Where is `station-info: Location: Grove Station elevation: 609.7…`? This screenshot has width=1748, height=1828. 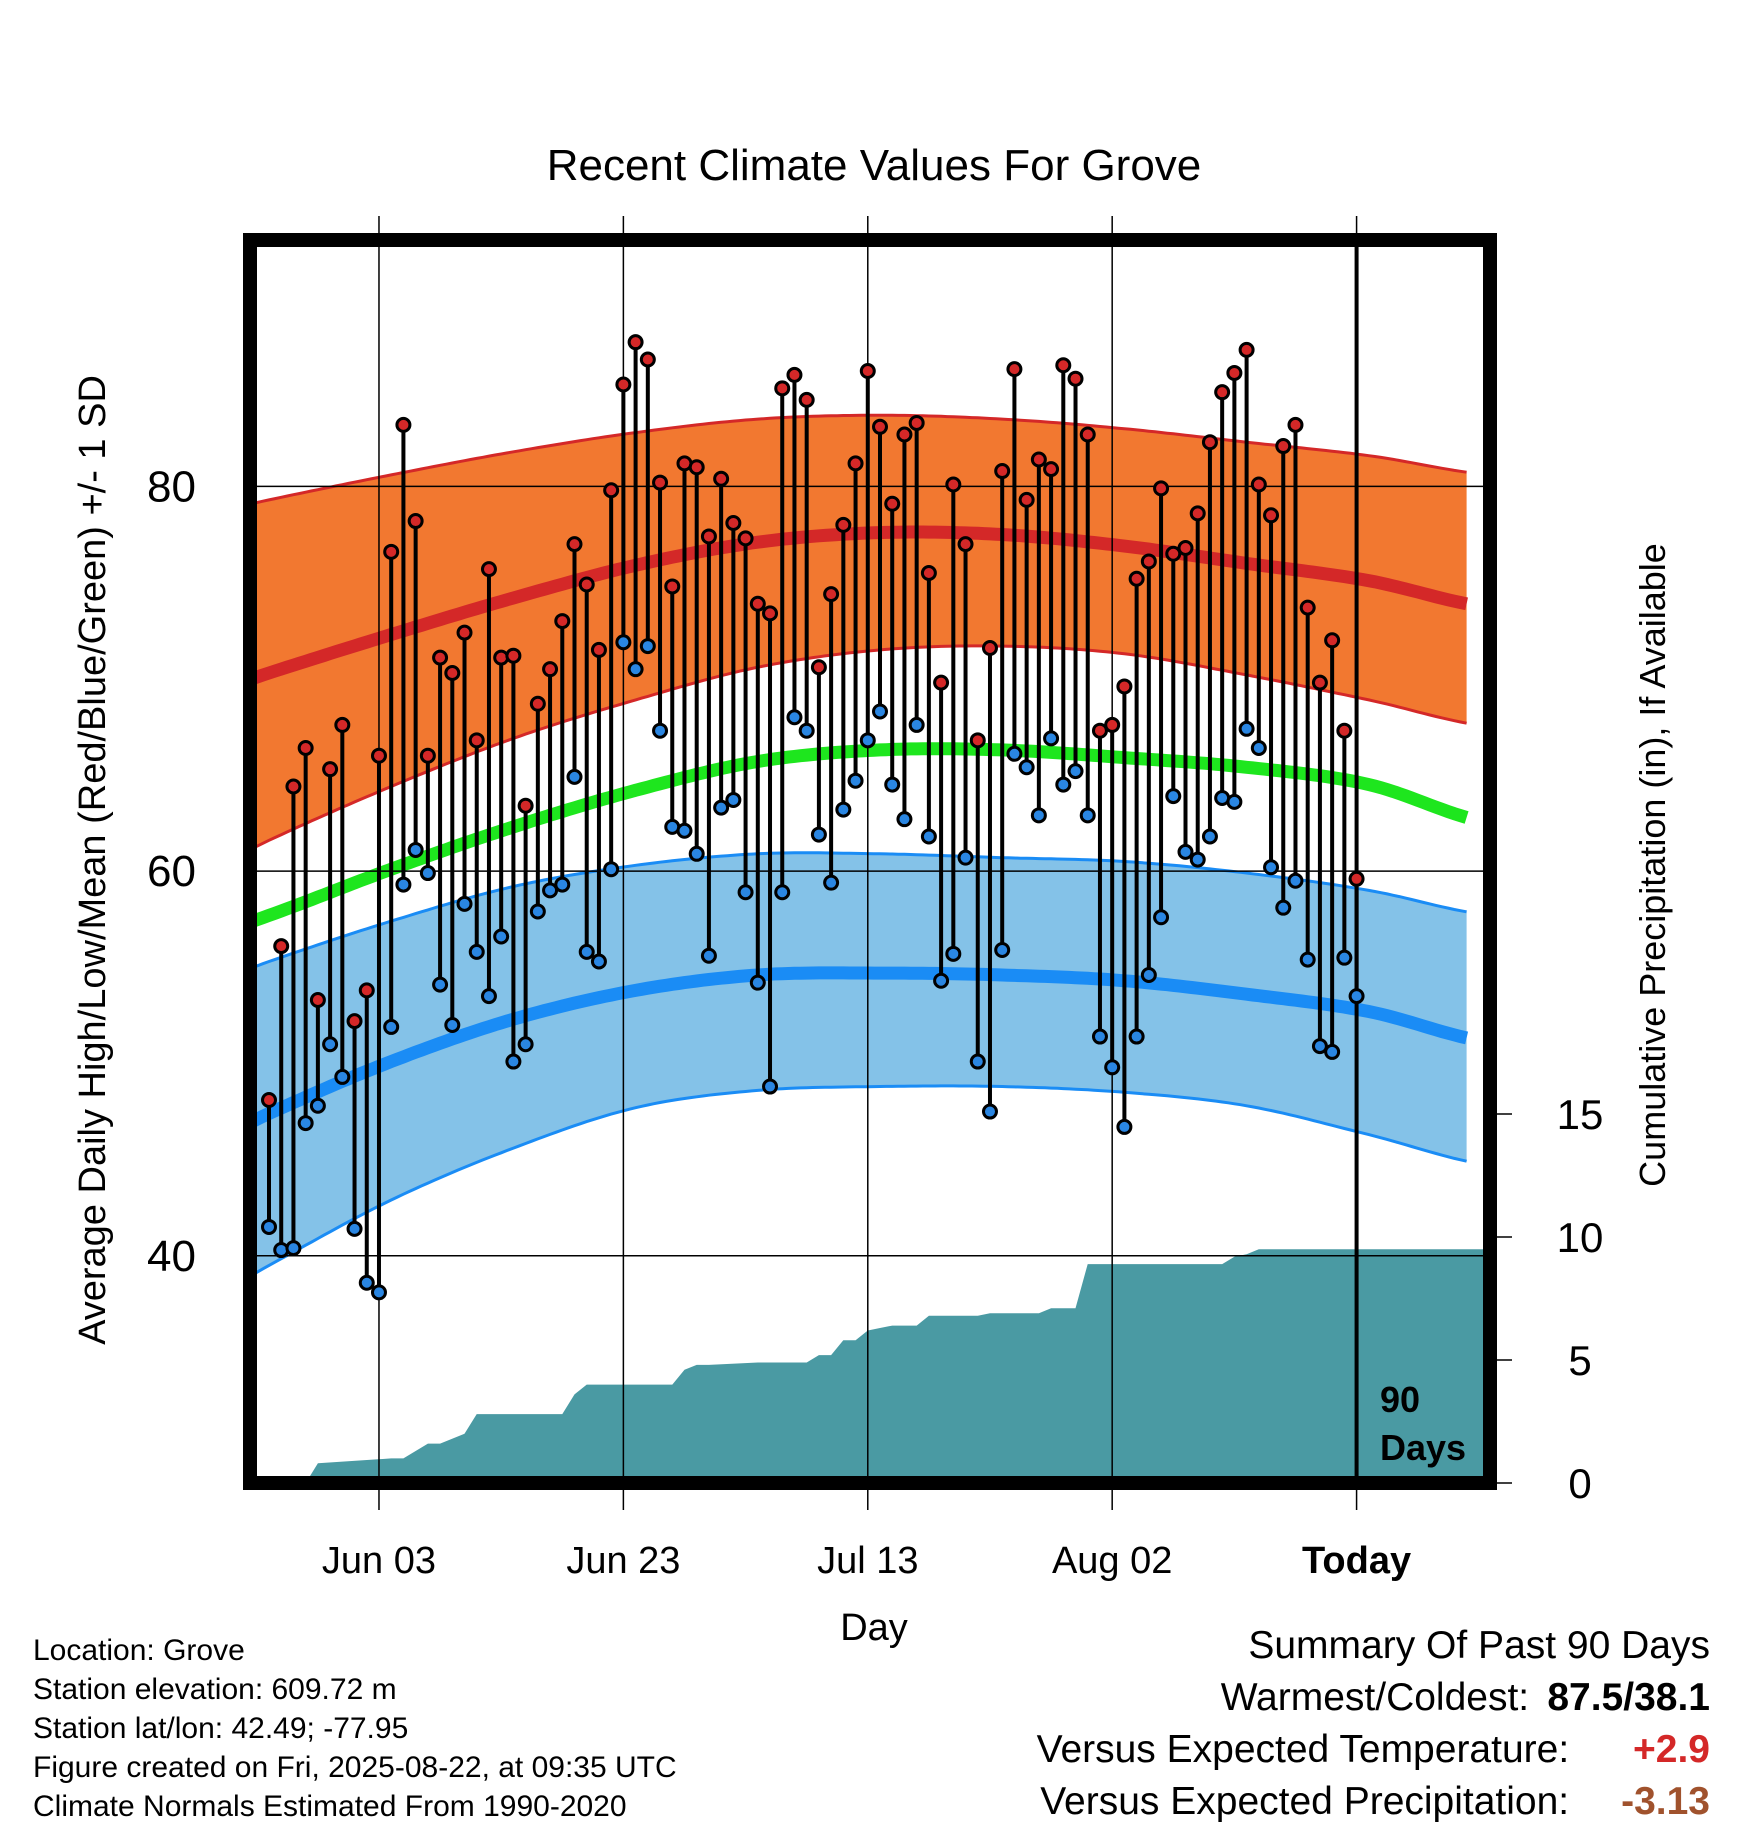 station-info: Location: Grove Station elevation: 609.7… is located at coordinates (355, 1728).